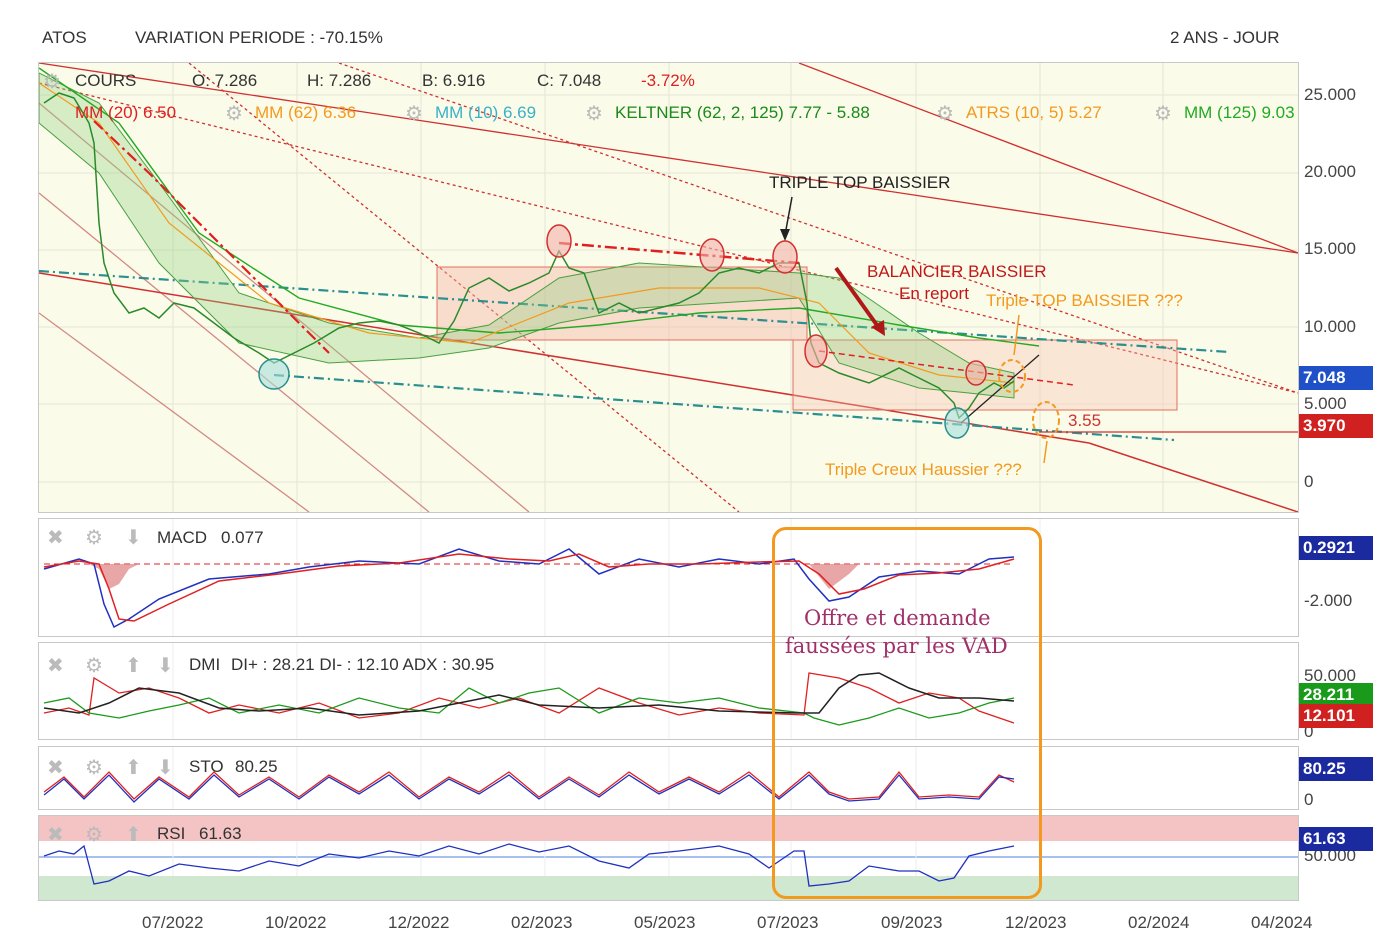  I want to click on macd-svg, so click(542, 577).